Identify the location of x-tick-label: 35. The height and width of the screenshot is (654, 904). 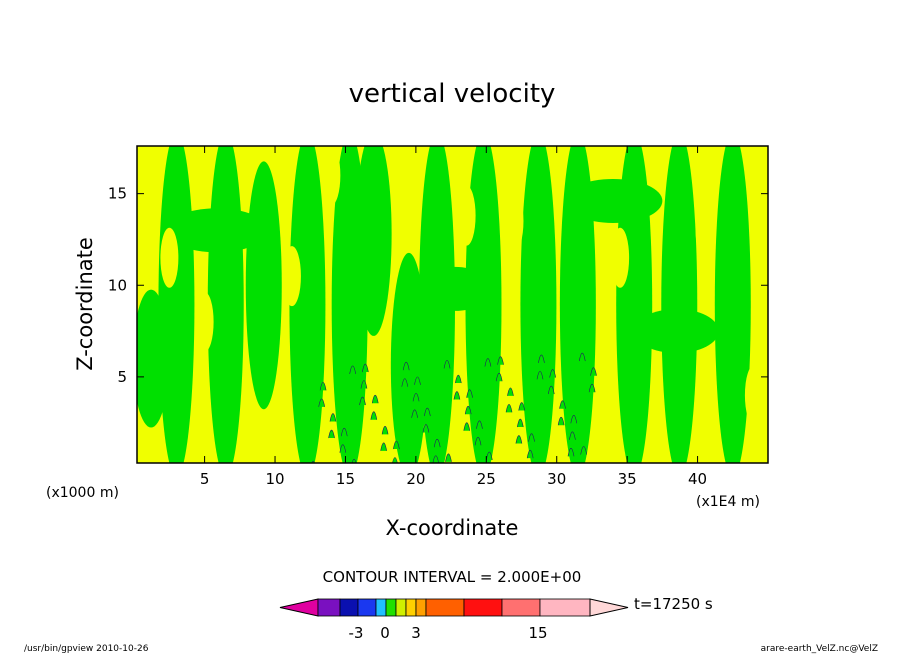
(627, 479).